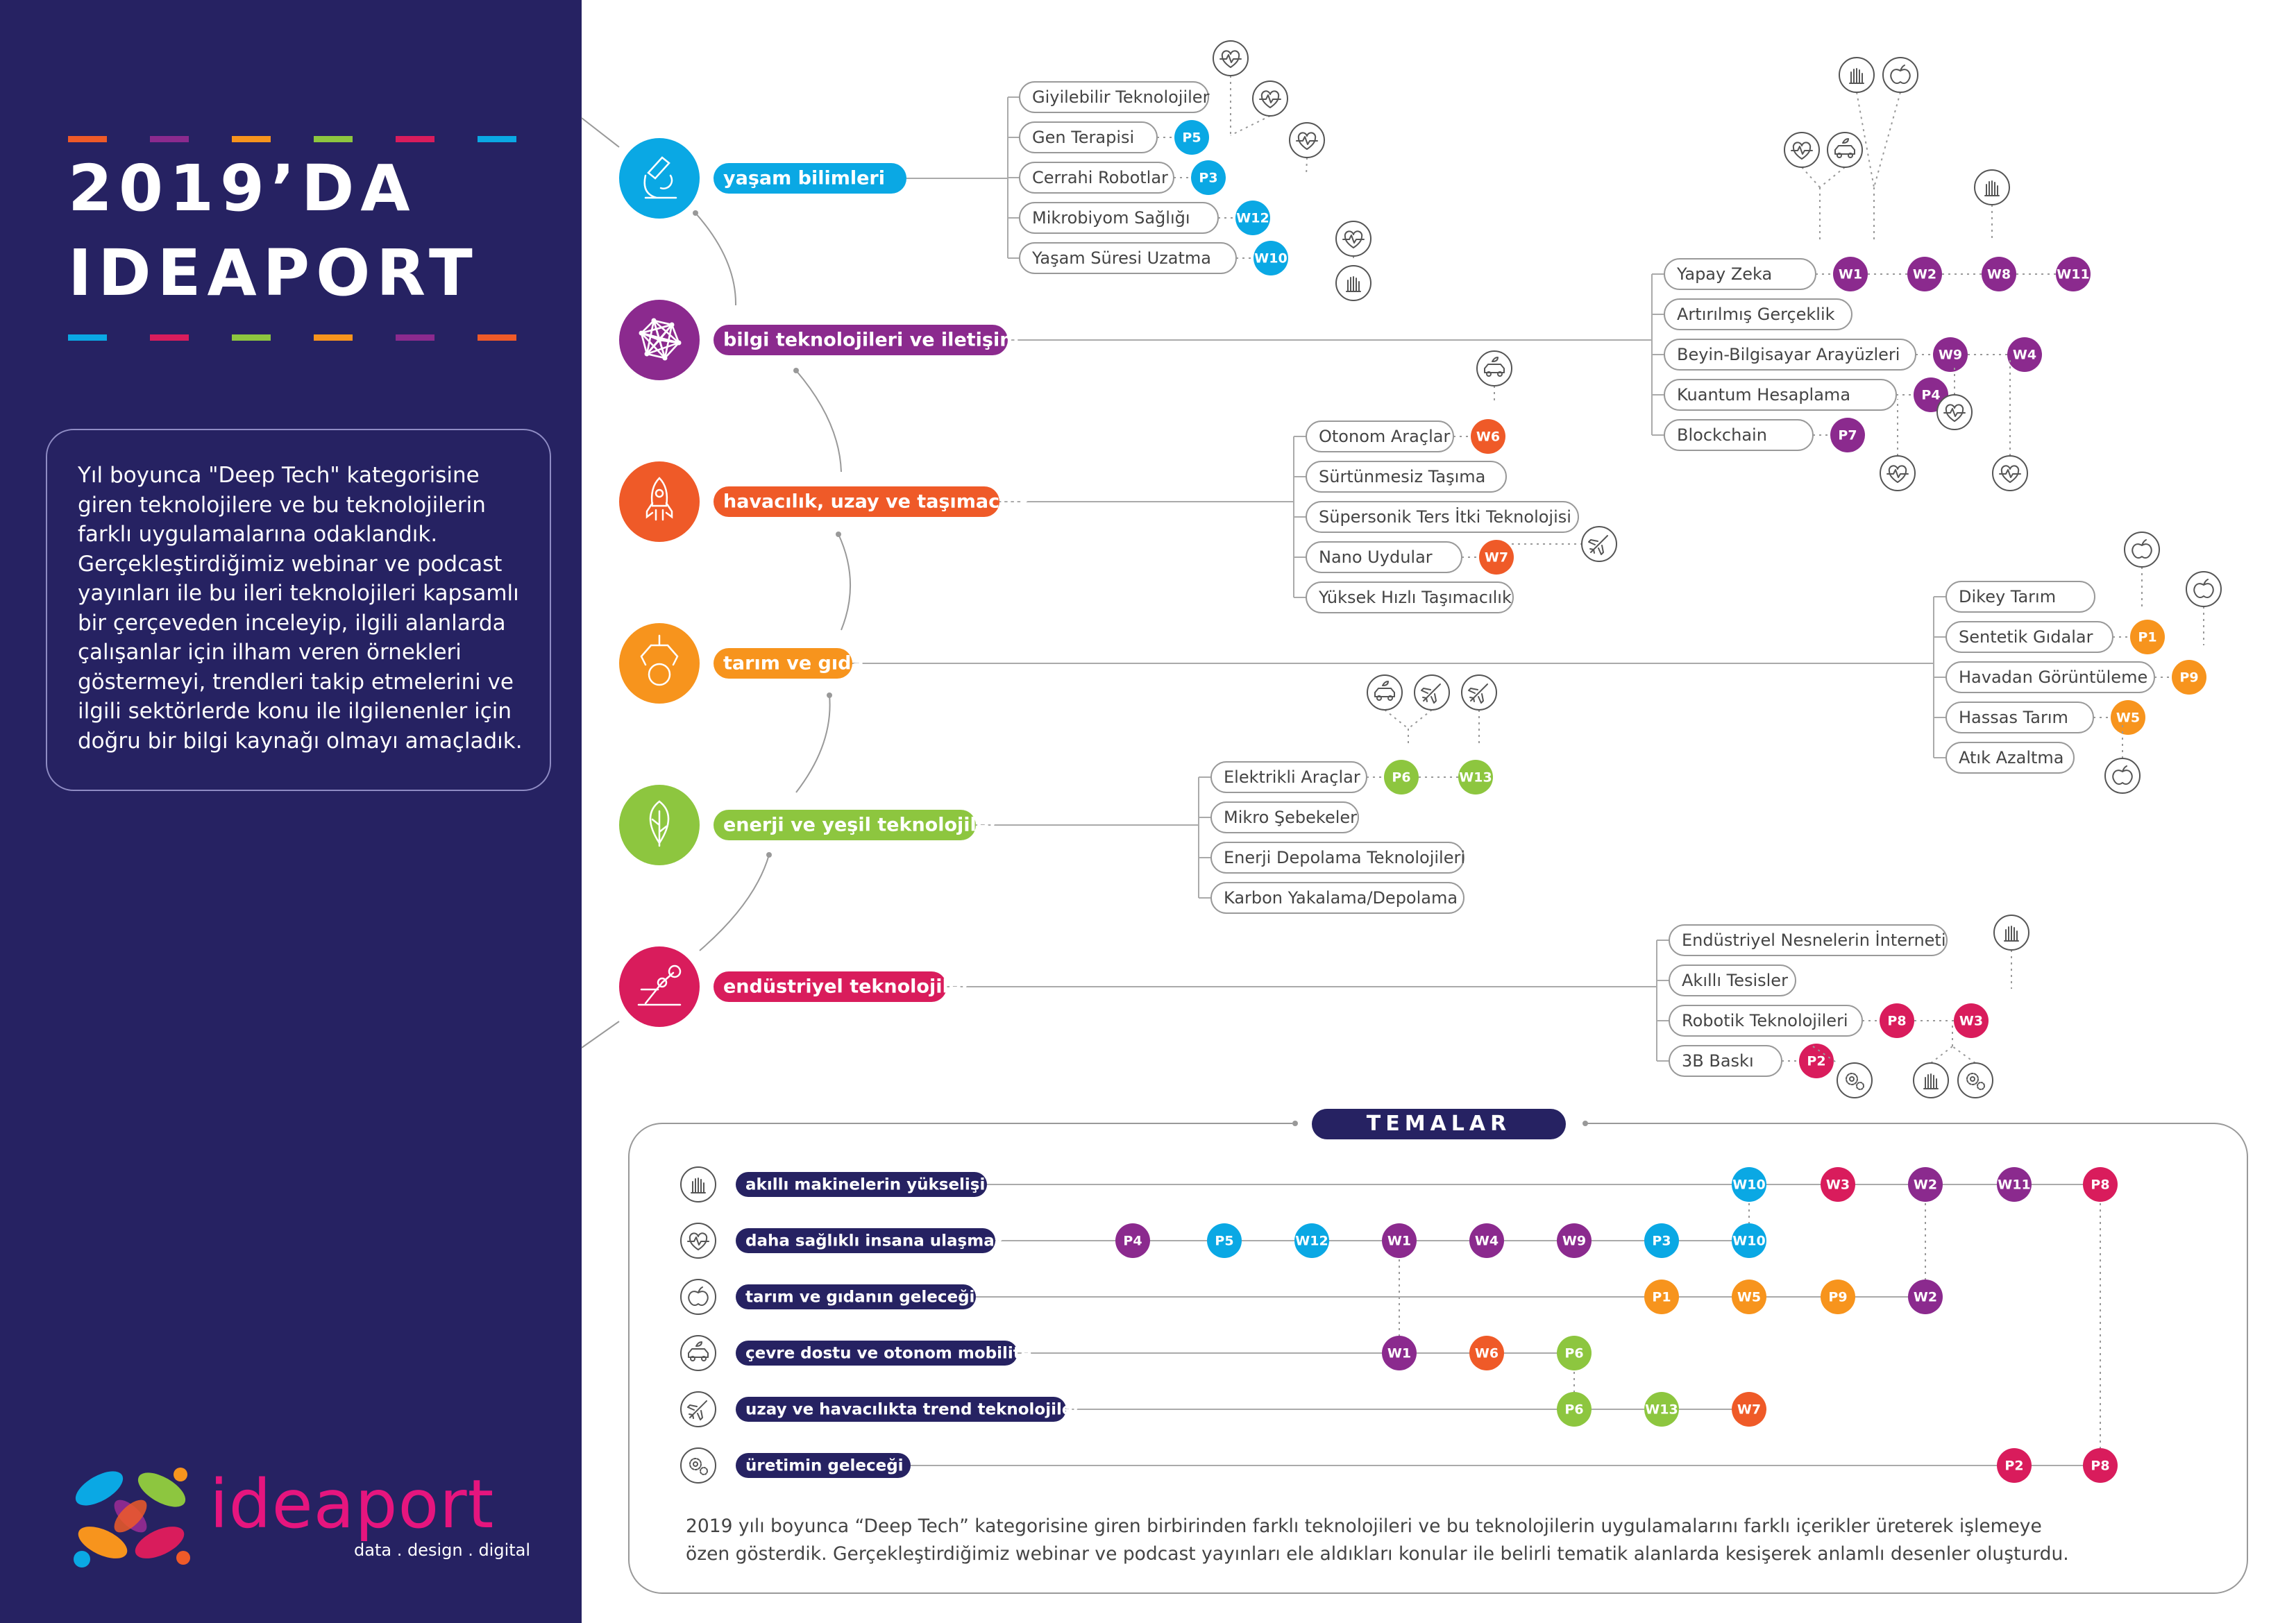  Describe the element at coordinates (1814, 940) in the screenshot. I see `technology-label: Endüstriyel Nesnelerin İnterneti` at that location.